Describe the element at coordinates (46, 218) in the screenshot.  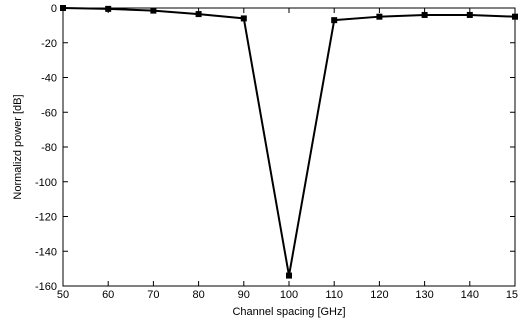
I see `y-tick-label: -120` at that location.